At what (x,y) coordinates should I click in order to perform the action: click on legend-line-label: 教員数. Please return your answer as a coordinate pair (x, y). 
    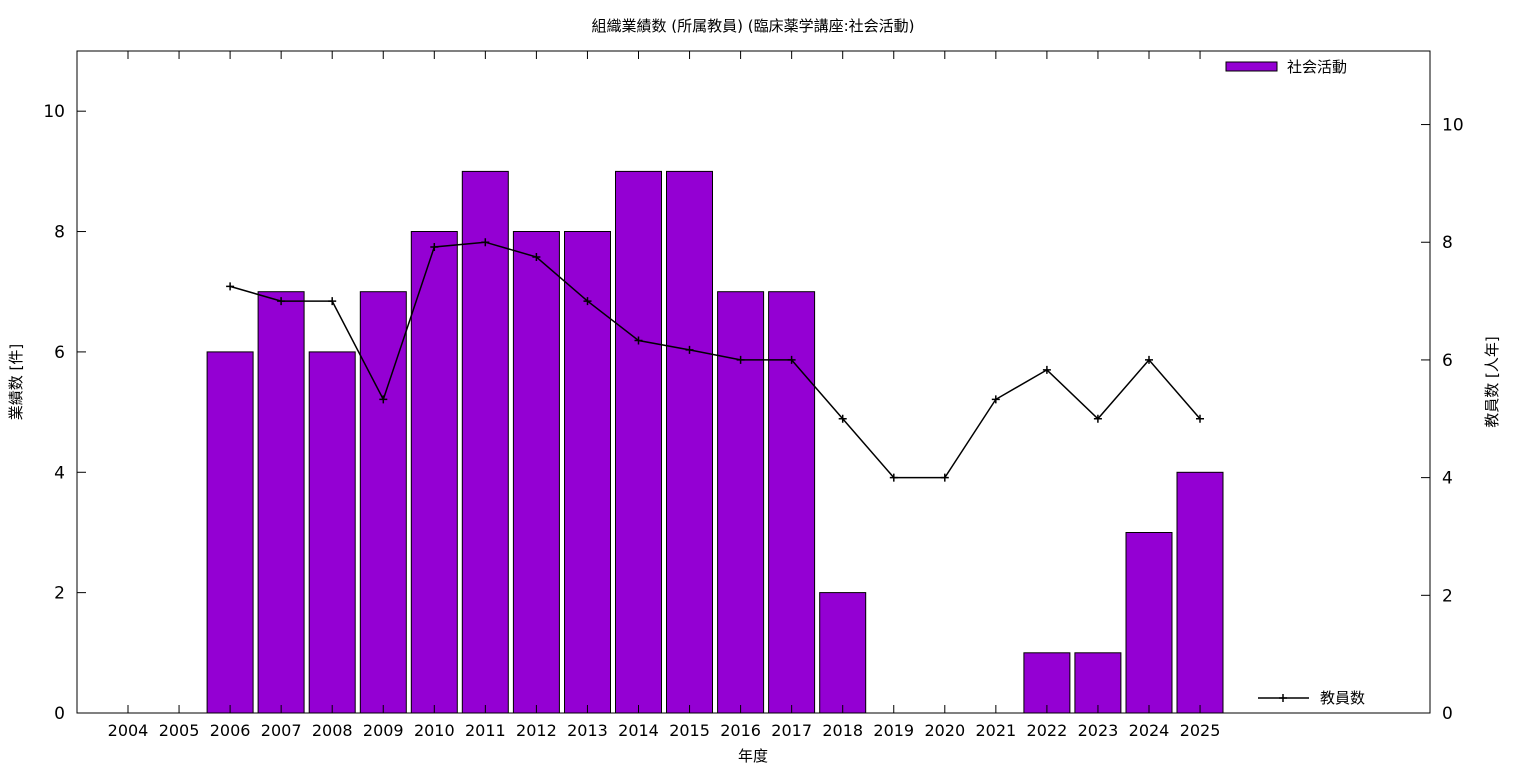
    Looking at the image, I should click on (1342, 698).